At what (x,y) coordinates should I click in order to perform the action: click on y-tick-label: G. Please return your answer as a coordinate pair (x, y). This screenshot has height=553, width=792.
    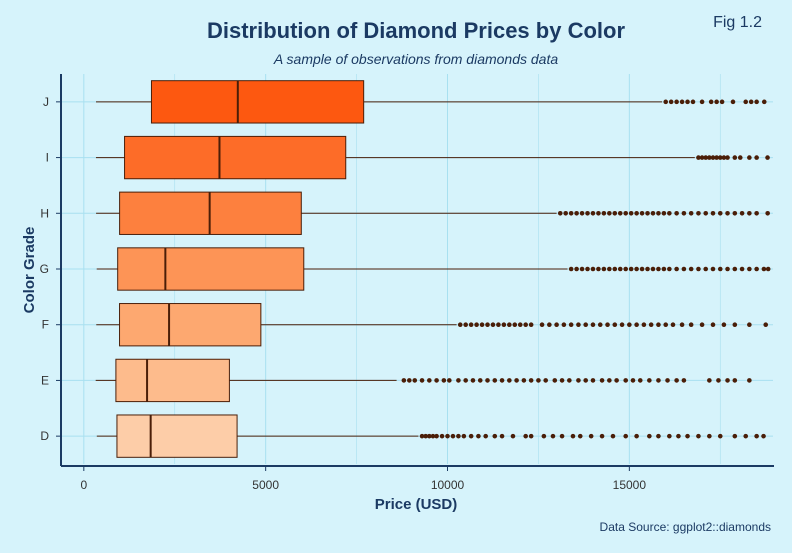
    Looking at the image, I should click on (44, 269).